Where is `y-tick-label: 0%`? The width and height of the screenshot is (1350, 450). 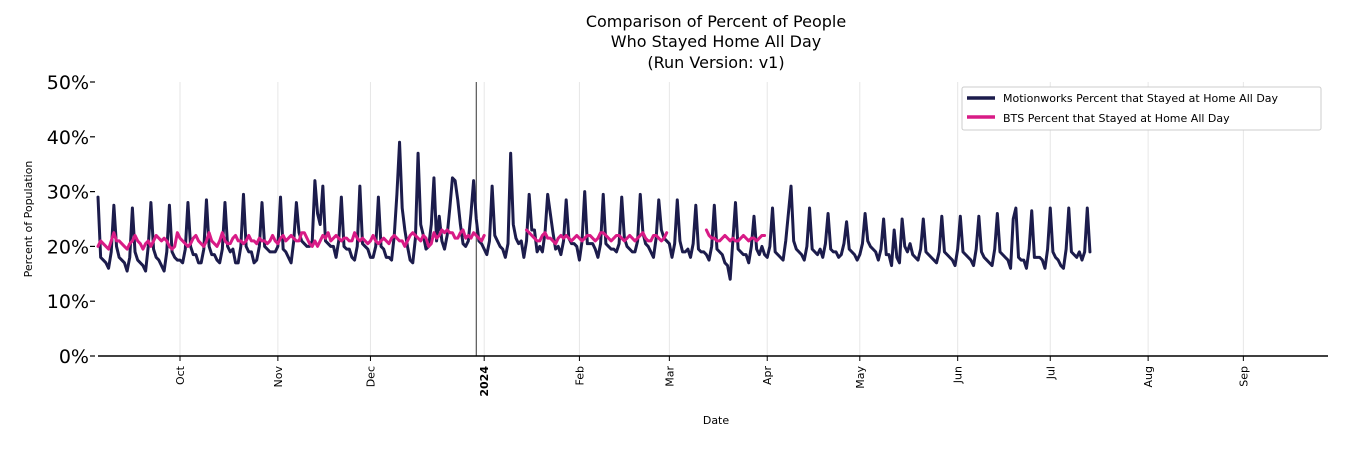
y-tick-label: 0% is located at coordinates (74, 357).